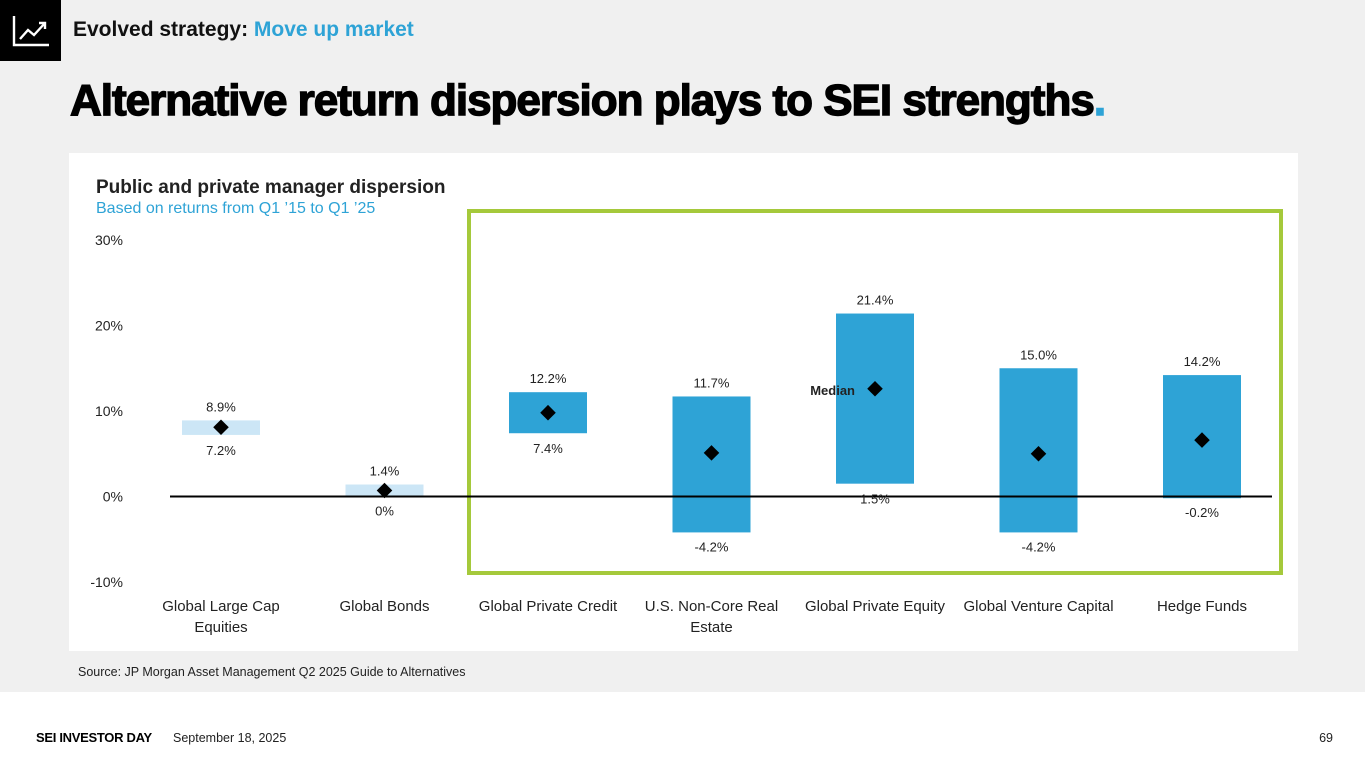 This screenshot has width=1365, height=768. What do you see at coordinates (30, 30) in the screenshot?
I see `trend-line-icon` at bounding box center [30, 30].